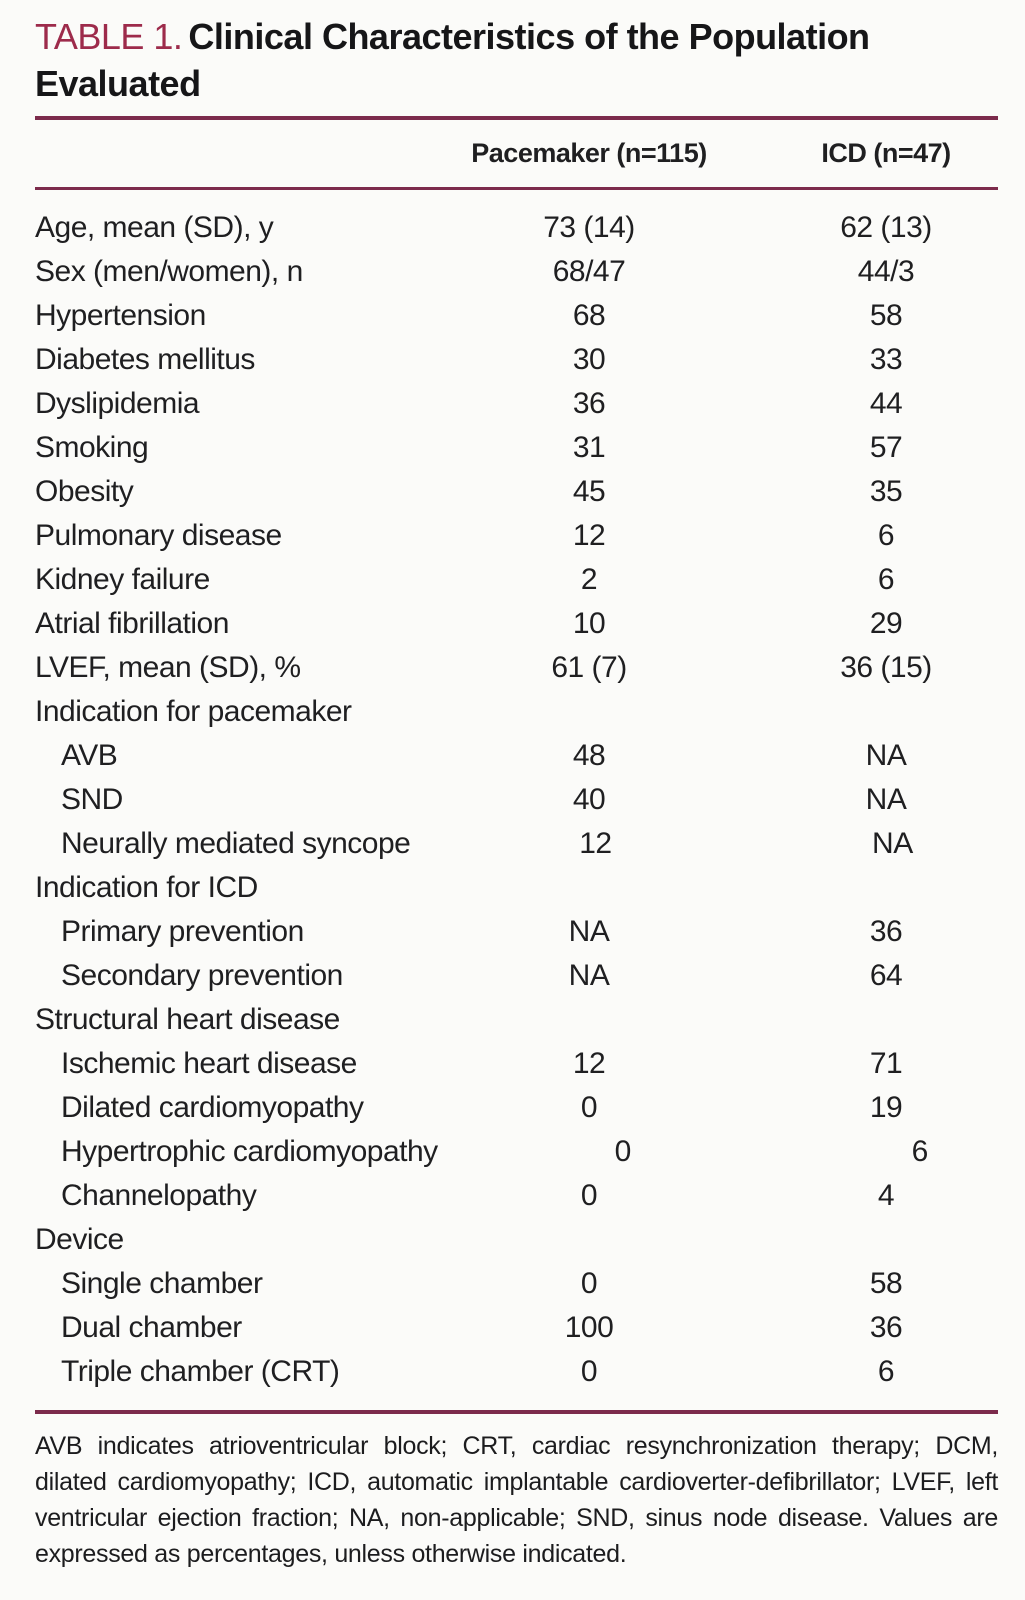 The image size is (1025, 1600). Describe the element at coordinates (168, 667) in the screenshot. I see `row-label: LVEF, mean (SD), %` at that location.